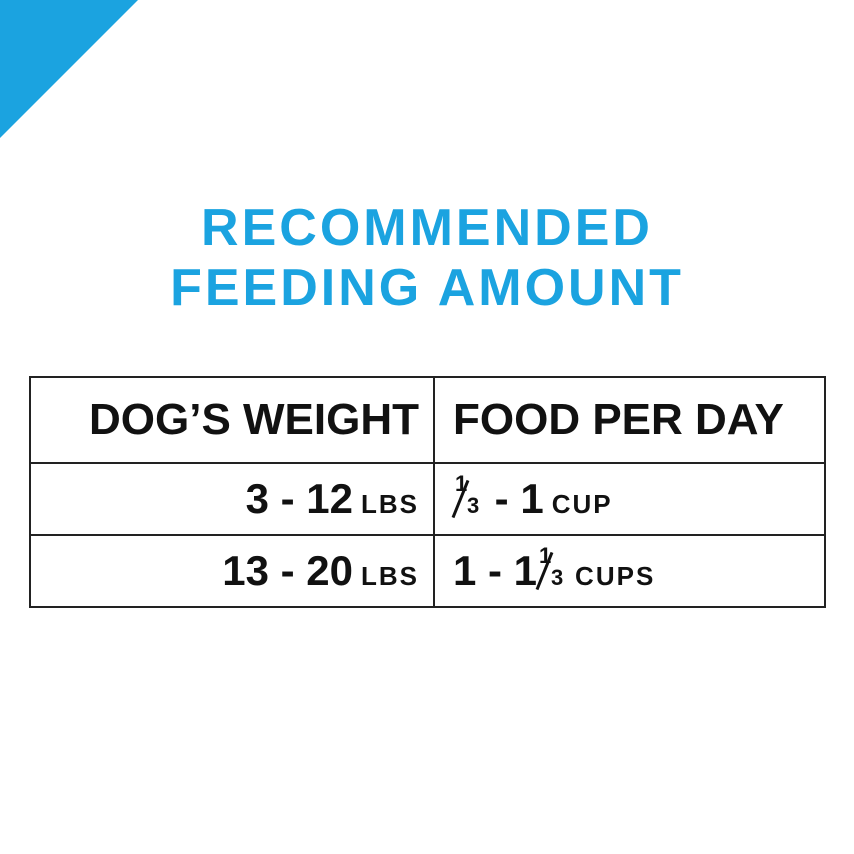 Image resolution: width=854 pixels, height=854 pixels. I want to click on table-row: 13 - 20 LBS 1 - 1 1 3 CUPS, so click(427, 571).